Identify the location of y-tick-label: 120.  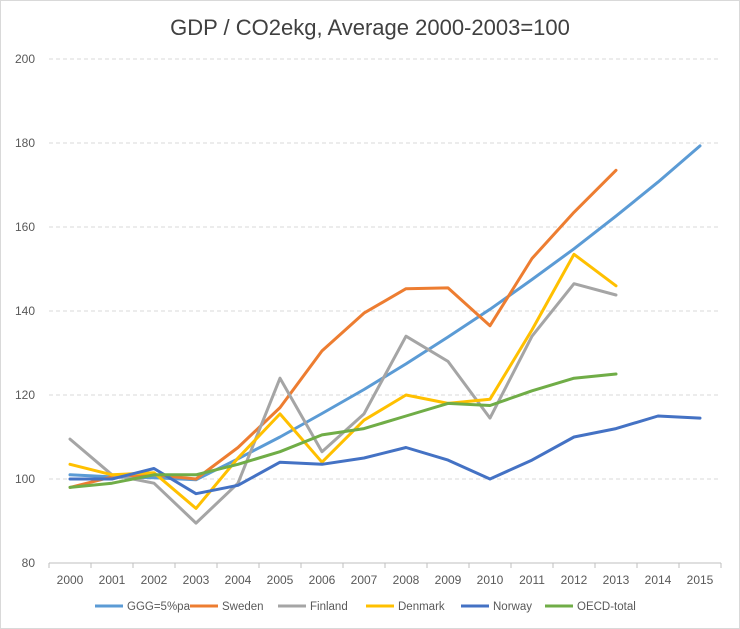
(25, 395).